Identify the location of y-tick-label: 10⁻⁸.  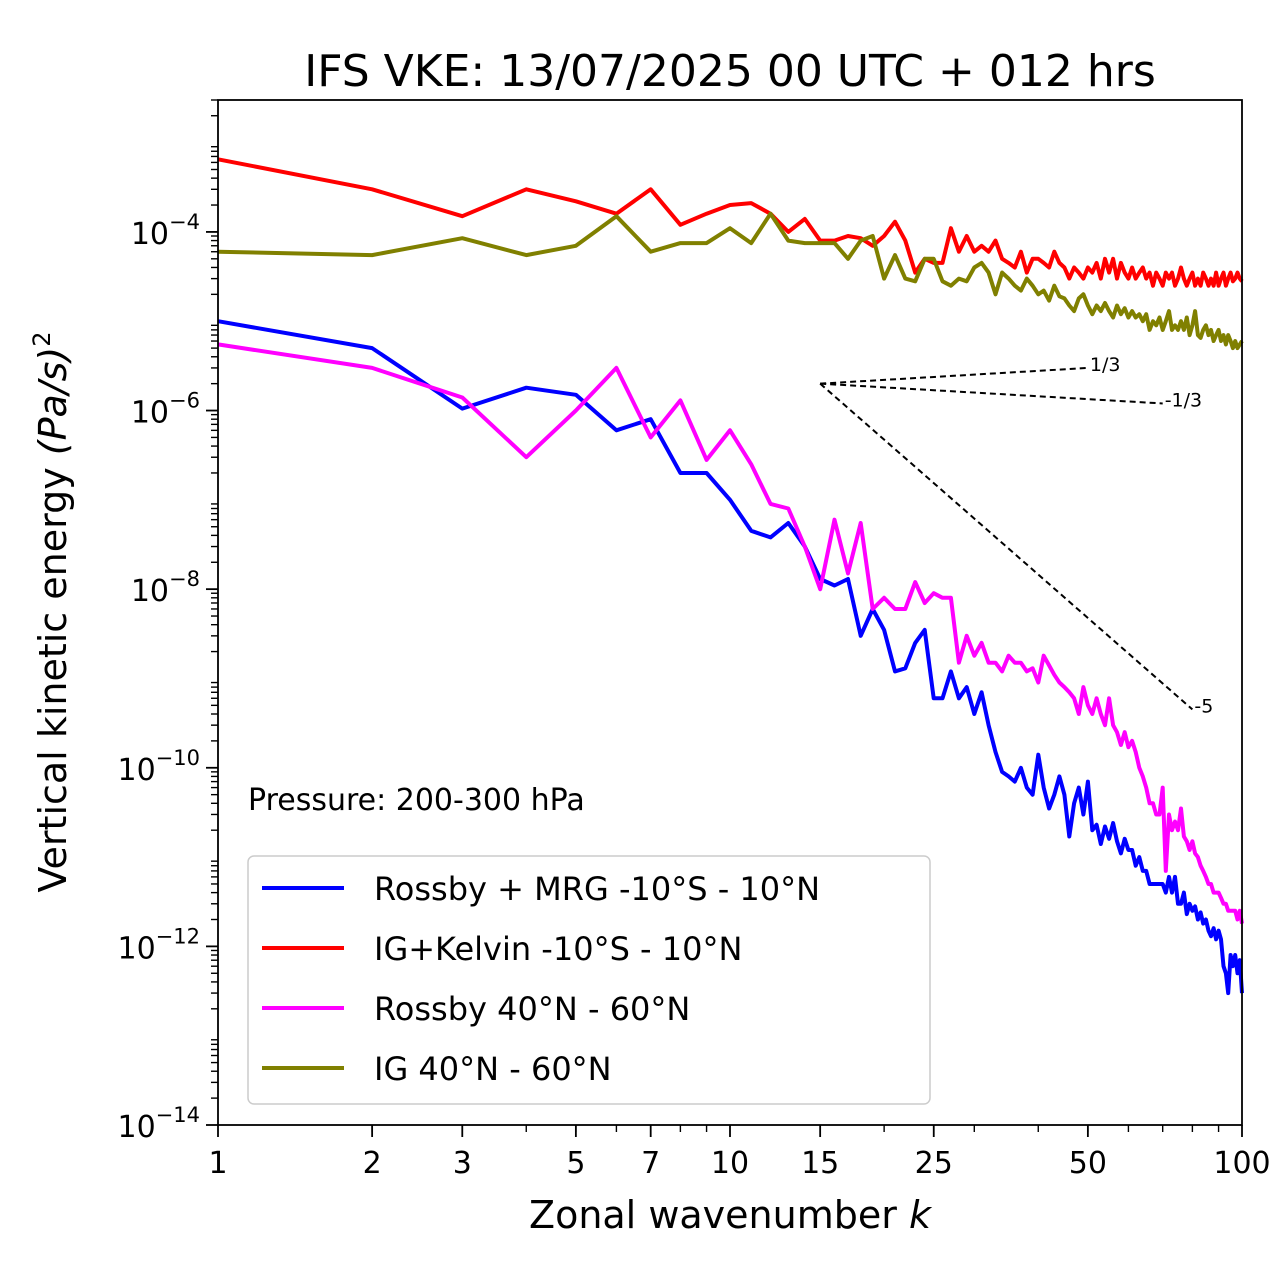
(165, 588).